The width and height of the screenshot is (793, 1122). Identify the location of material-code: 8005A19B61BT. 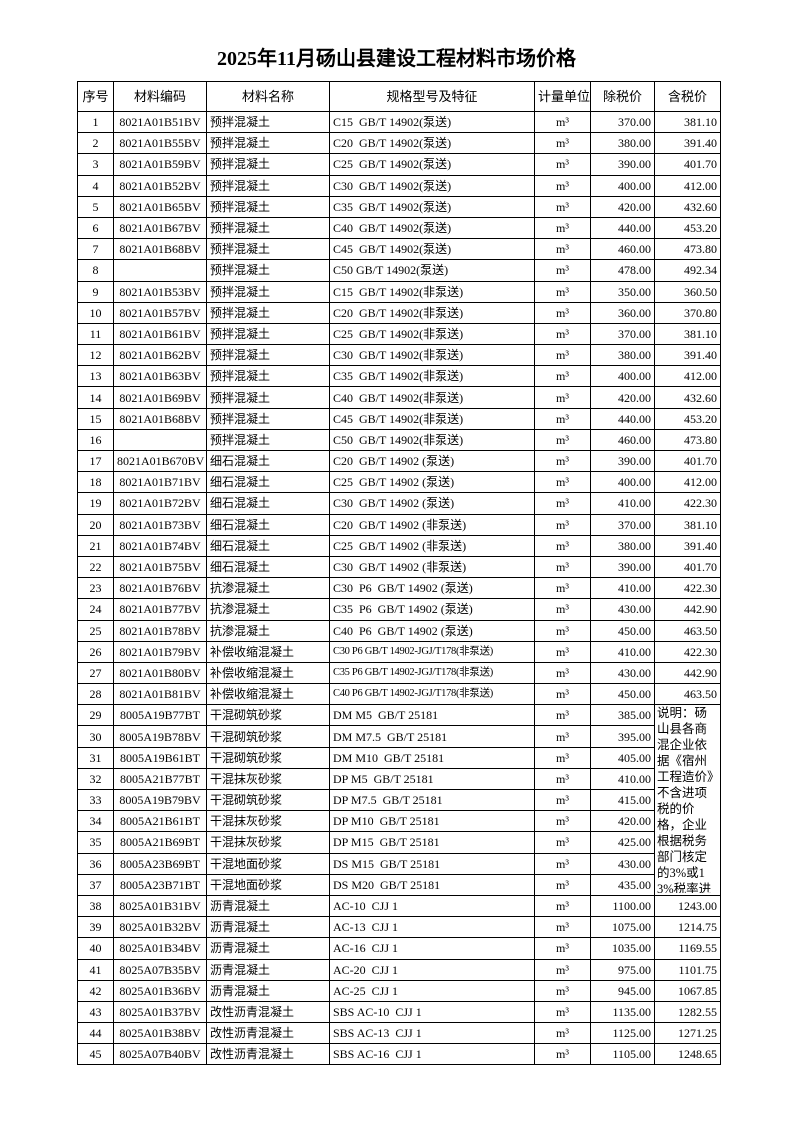
(160, 757).